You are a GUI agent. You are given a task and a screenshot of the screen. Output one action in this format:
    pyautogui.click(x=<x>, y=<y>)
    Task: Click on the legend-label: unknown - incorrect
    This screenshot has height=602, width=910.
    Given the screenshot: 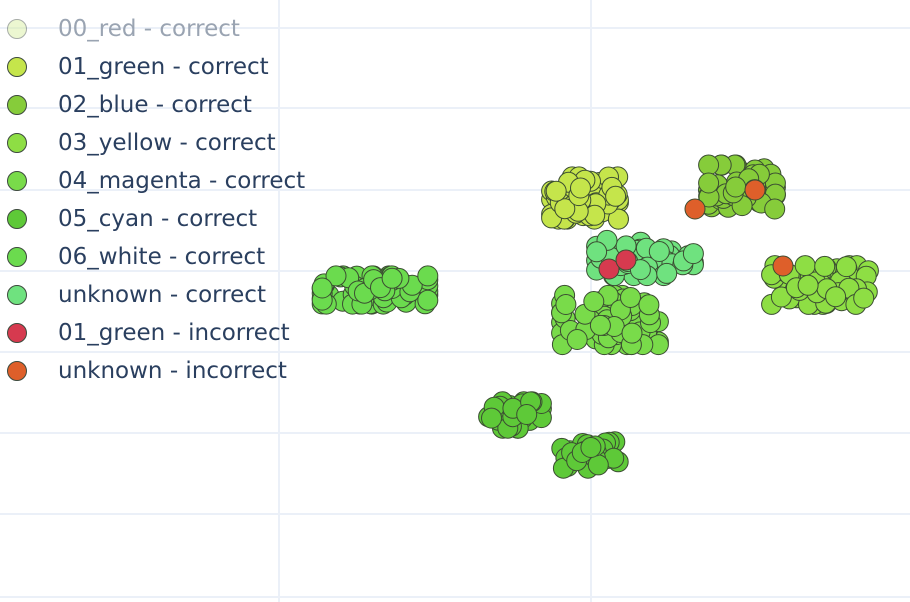 What is the action you would take?
    pyautogui.click(x=172, y=371)
    